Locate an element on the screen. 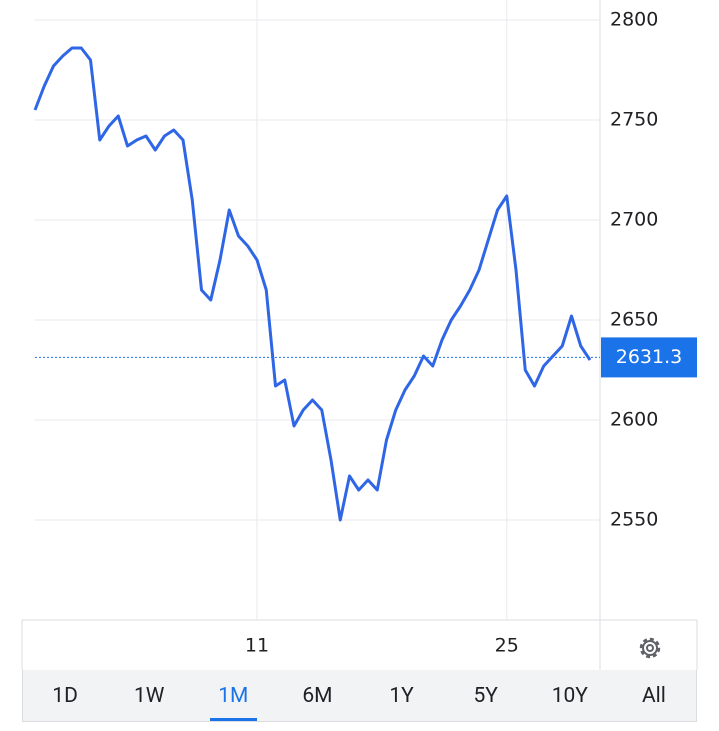 This screenshot has height=731, width=719. range-button: All is located at coordinates (653, 695).